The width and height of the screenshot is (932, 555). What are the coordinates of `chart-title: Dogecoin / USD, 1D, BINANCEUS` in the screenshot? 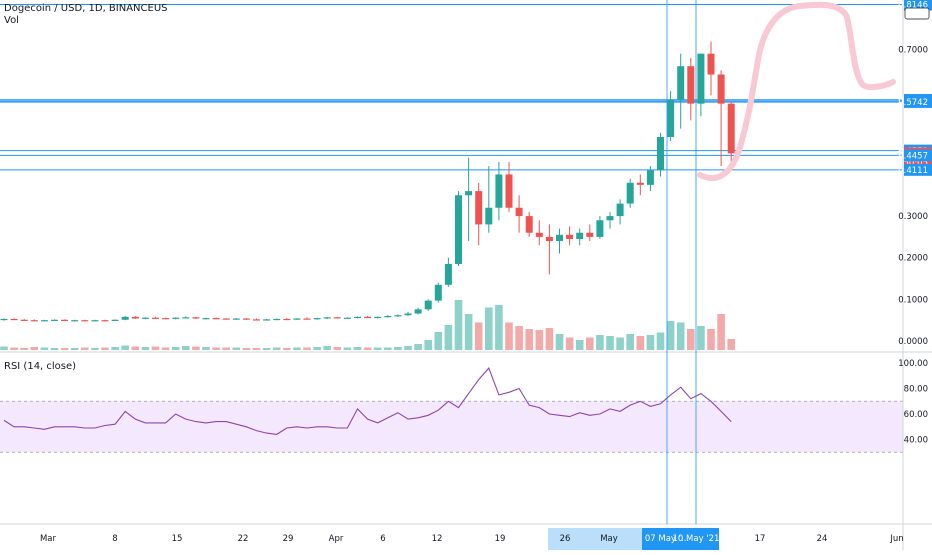 It's located at (86, 8).